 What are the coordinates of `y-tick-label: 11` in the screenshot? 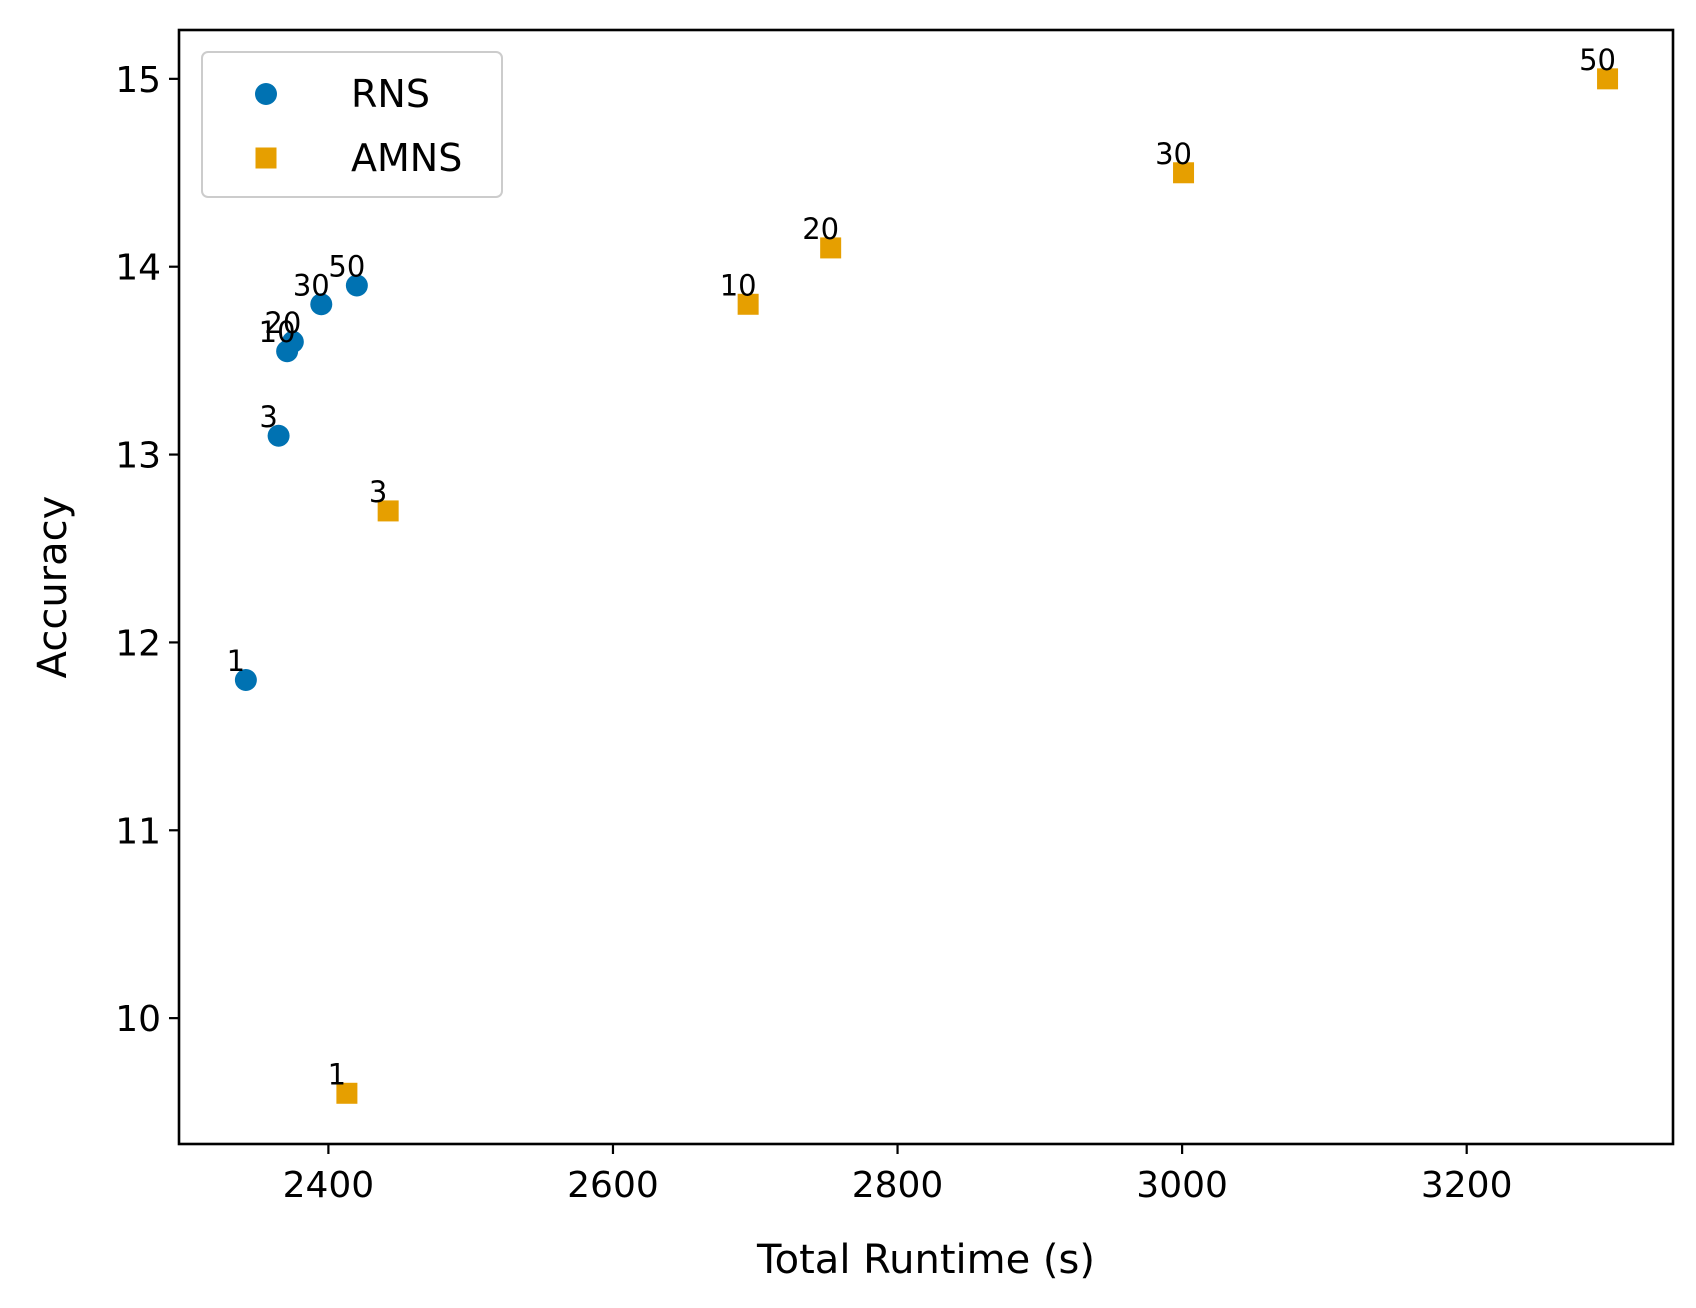 It's located at (138, 831).